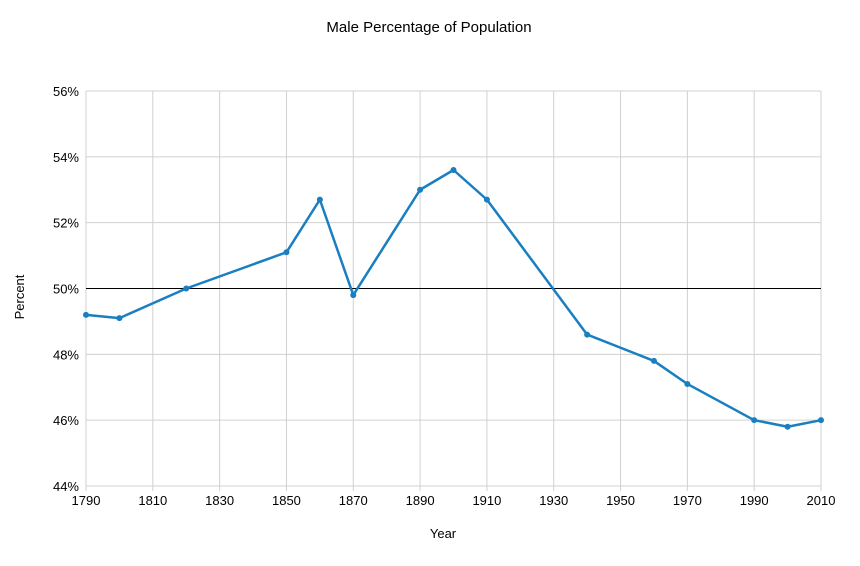 This screenshot has width=860, height=566. What do you see at coordinates (66, 91) in the screenshot?
I see `y-tick-label: 56%` at bounding box center [66, 91].